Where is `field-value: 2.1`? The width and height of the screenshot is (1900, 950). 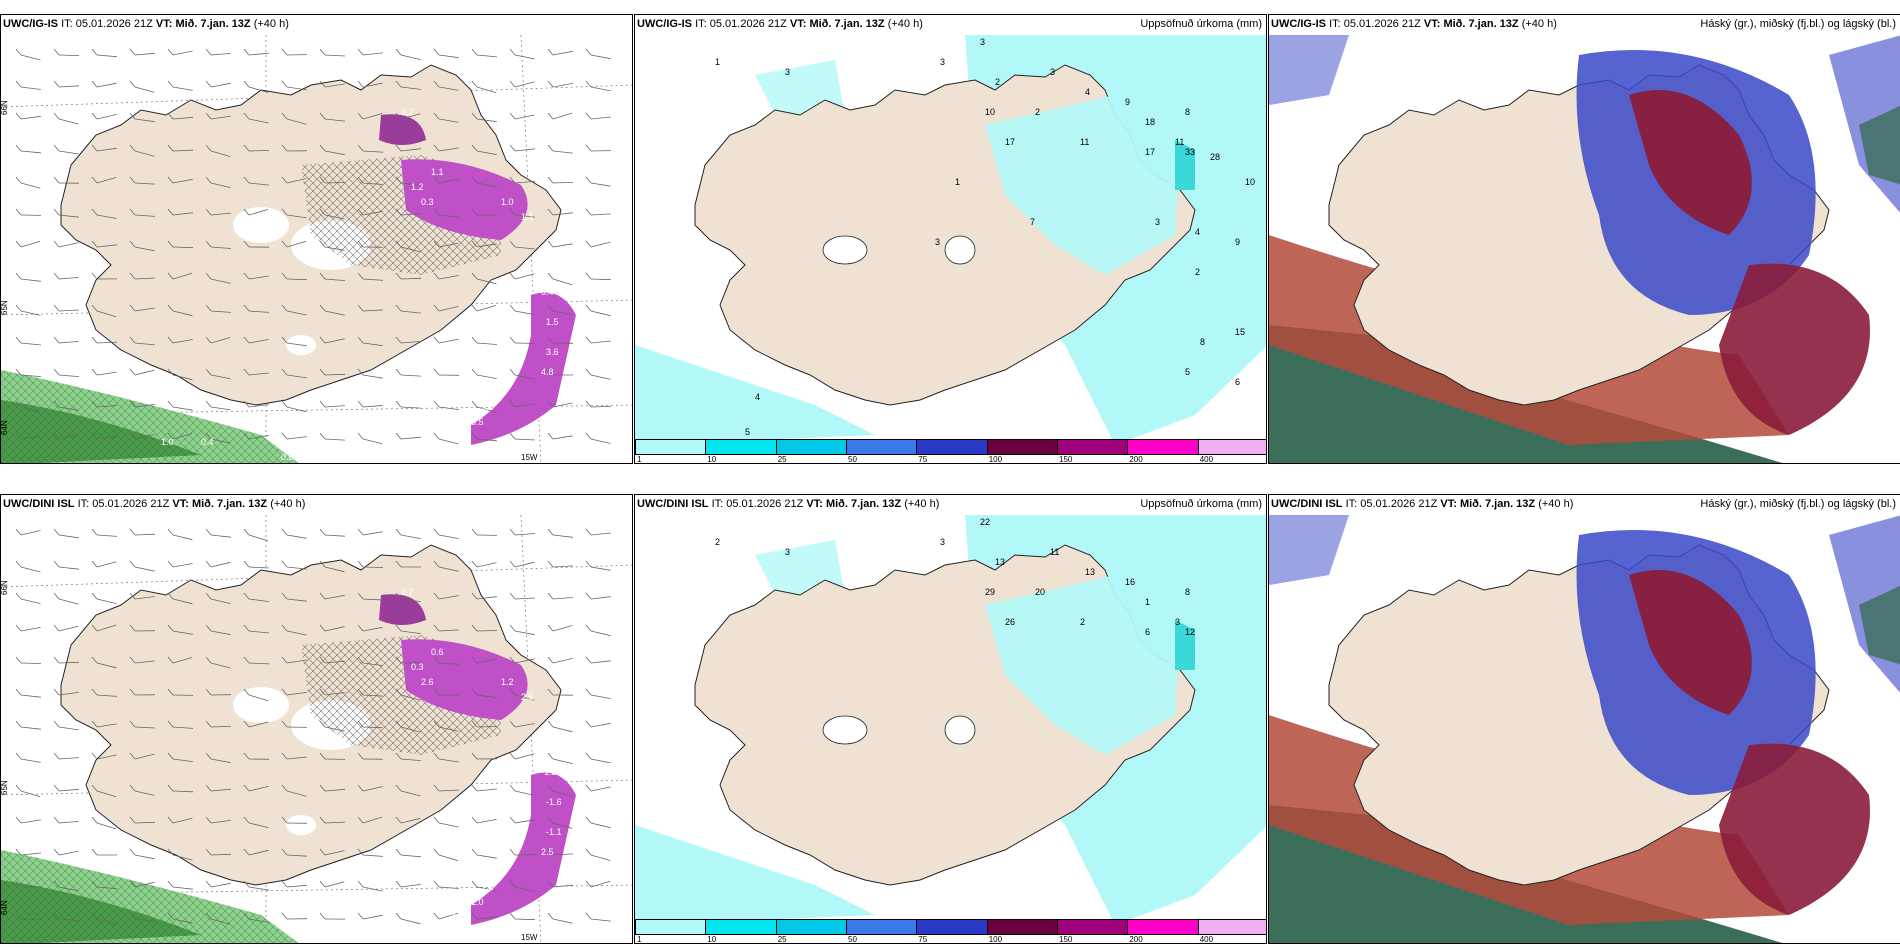 field-value: 2.1 is located at coordinates (487, 407).